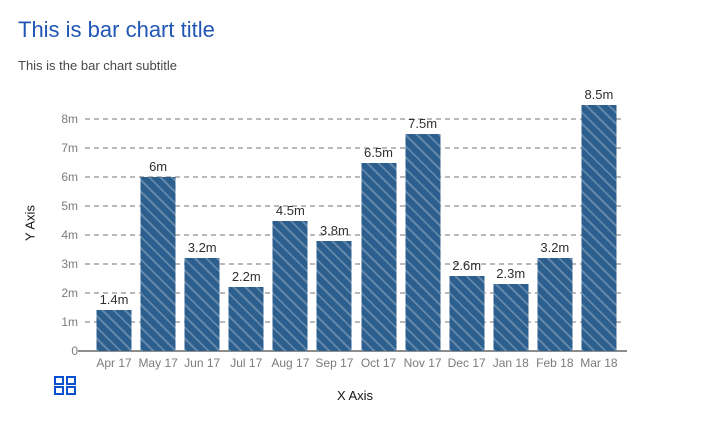  I want to click on bar-value-label: 6.5m, so click(378, 152).